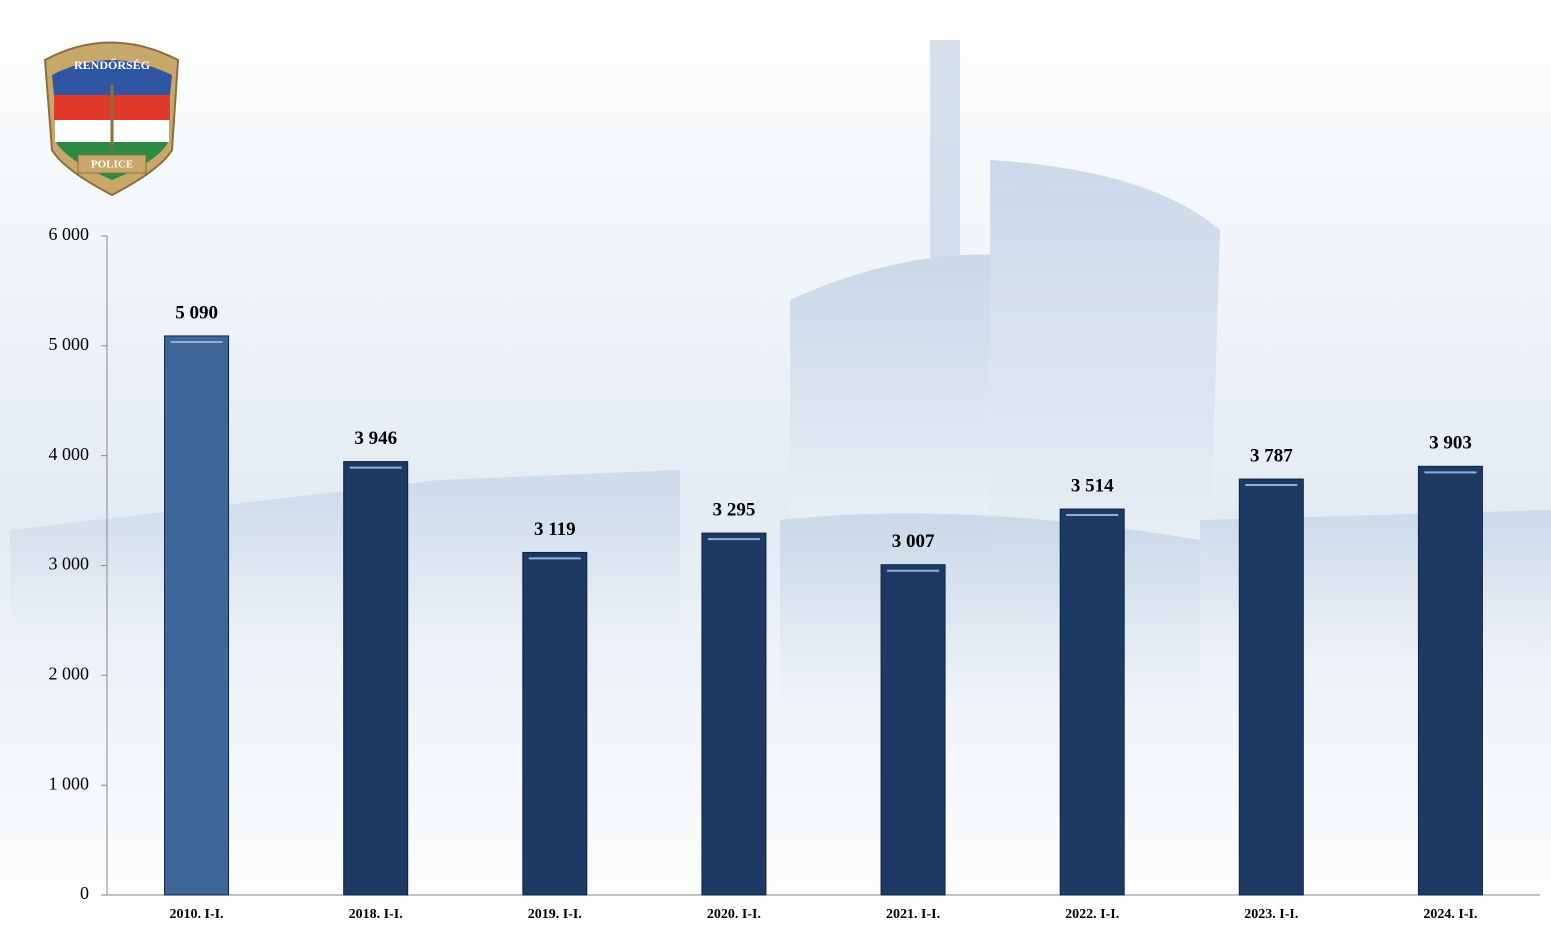  What do you see at coordinates (734, 914) in the screenshot?
I see `x-tick-label: 2020. I-I.` at bounding box center [734, 914].